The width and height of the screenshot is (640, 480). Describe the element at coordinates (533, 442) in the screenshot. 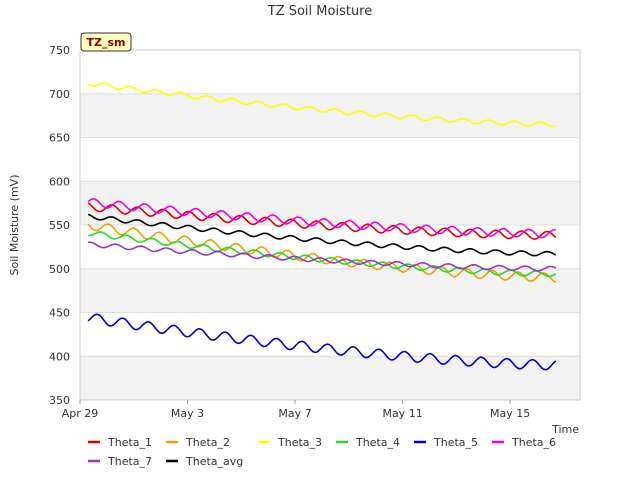

I see `legend-label: Theta_6` at that location.